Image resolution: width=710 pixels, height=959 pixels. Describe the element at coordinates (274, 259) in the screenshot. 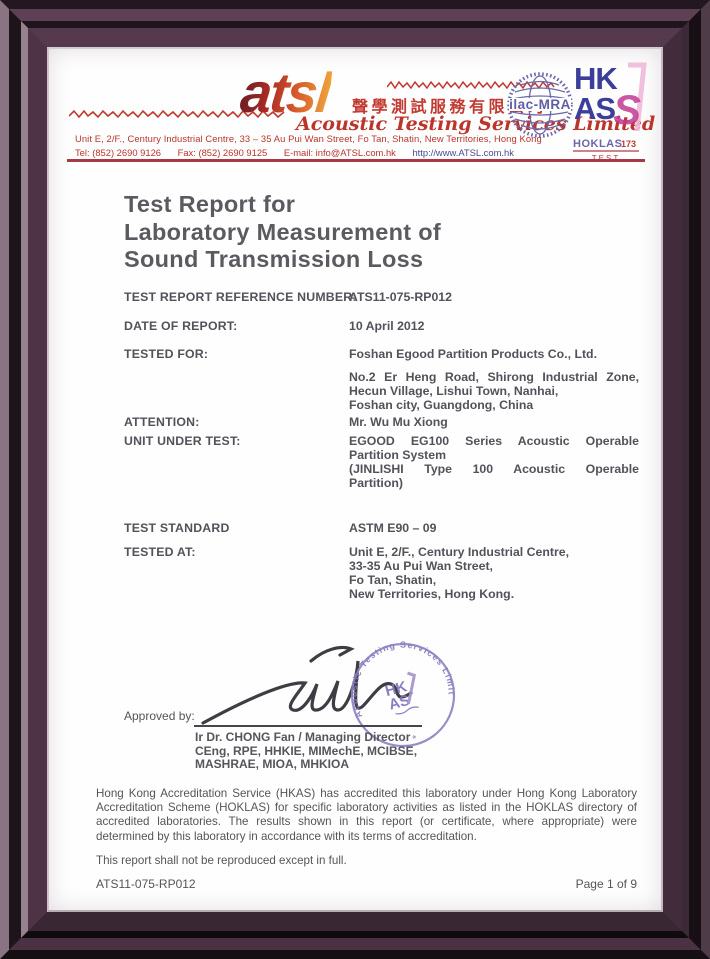

I see `report-title-line3: Sound Transmission Loss` at that location.